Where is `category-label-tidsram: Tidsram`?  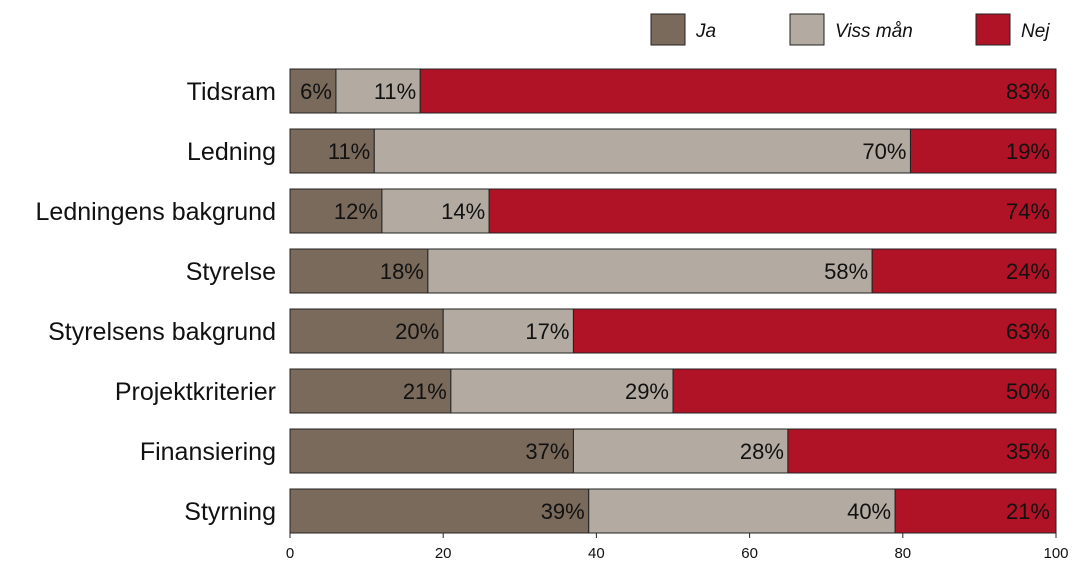
category-label-tidsram: Tidsram is located at coordinates (231, 92).